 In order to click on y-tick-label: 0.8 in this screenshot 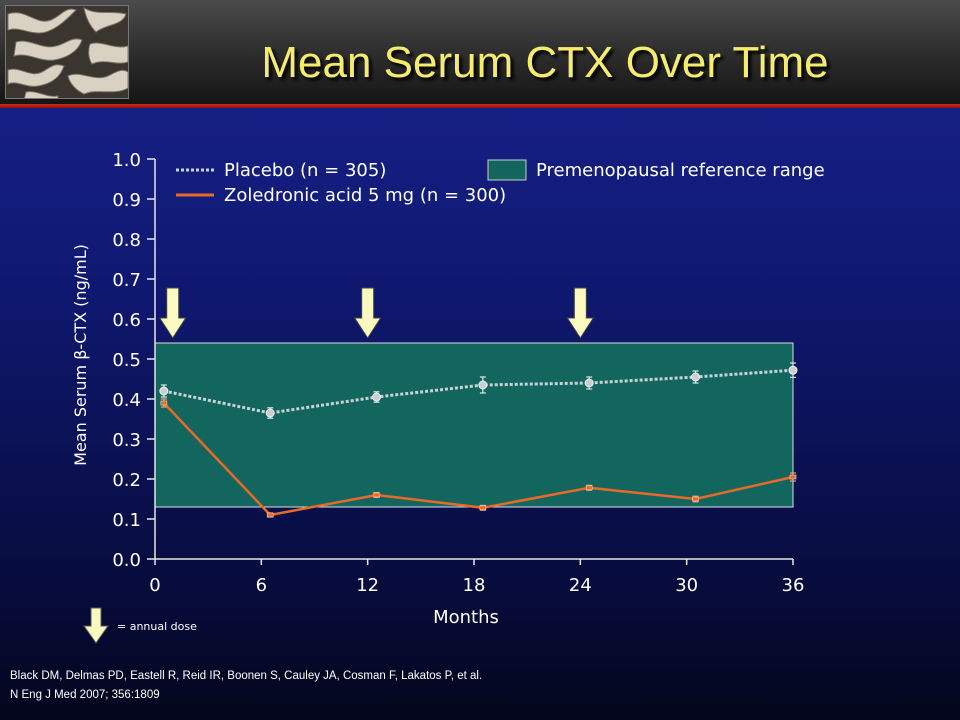, I will do `click(126, 240)`.